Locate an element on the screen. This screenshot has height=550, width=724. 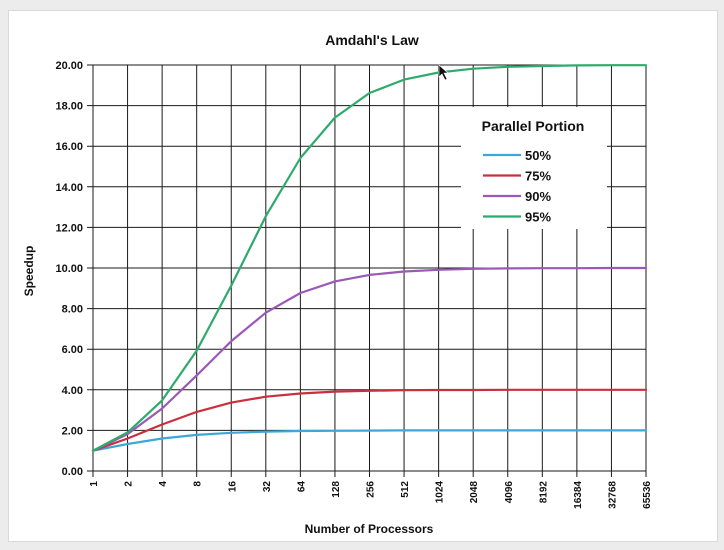
legend-label: 90% is located at coordinates (538, 196).